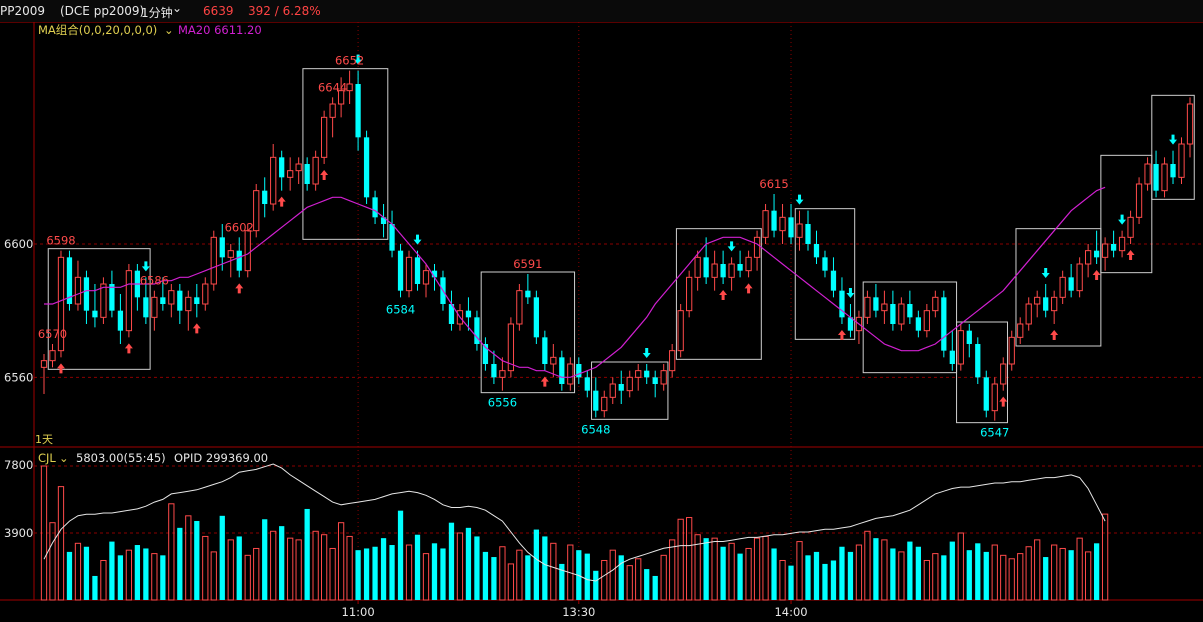 The height and width of the screenshot is (622, 1203). What do you see at coordinates (47, 458) in the screenshot?
I see `volume-indicator-label: CJL` at bounding box center [47, 458].